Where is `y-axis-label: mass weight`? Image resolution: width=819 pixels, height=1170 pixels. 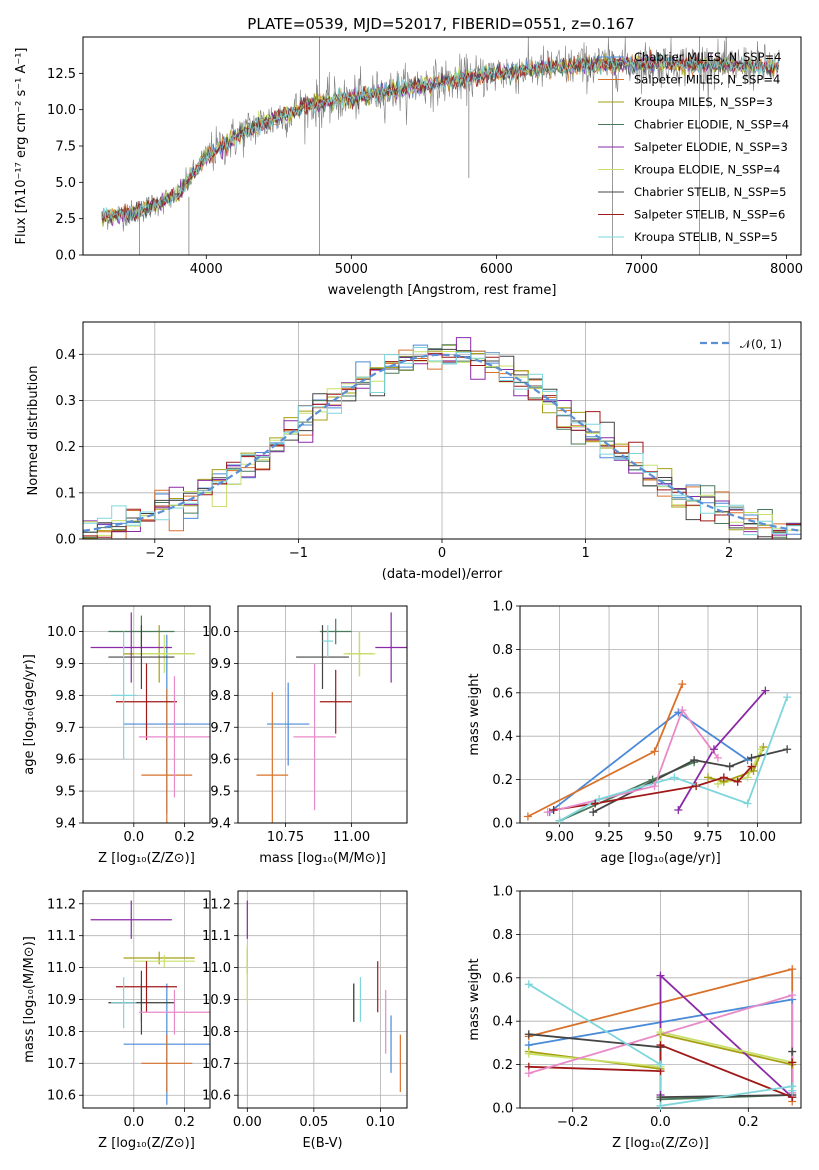
y-axis-label: mass weight is located at coordinates (474, 999).